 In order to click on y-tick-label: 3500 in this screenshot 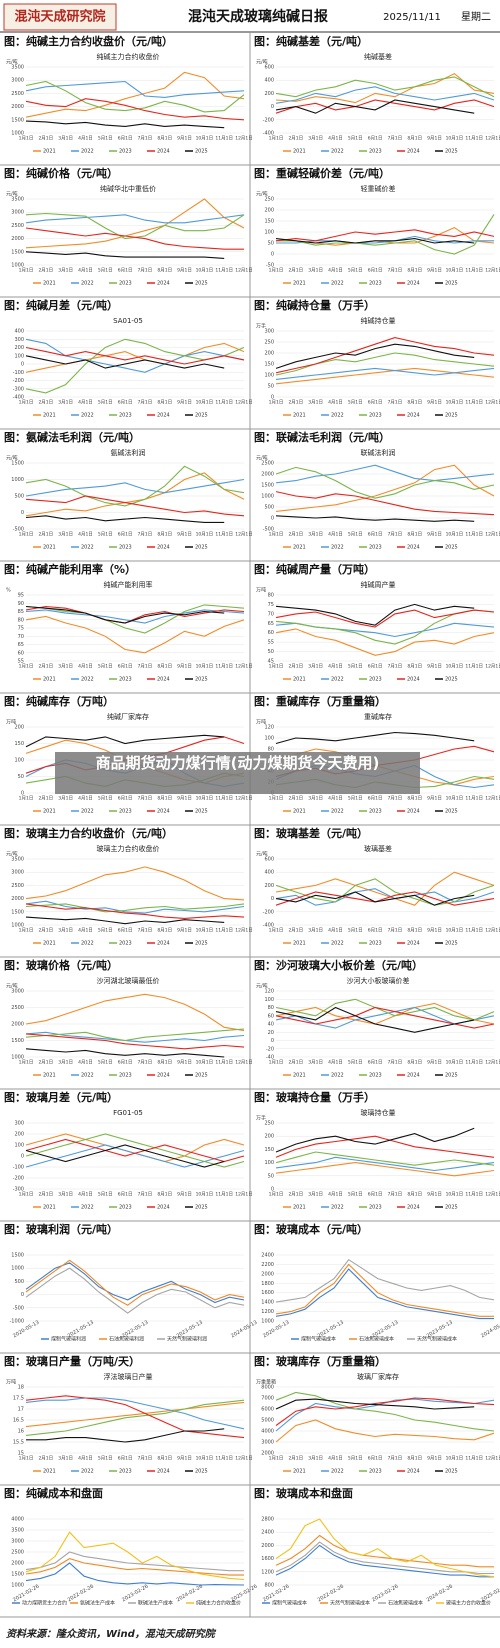, I will do `click(17, 860)`.